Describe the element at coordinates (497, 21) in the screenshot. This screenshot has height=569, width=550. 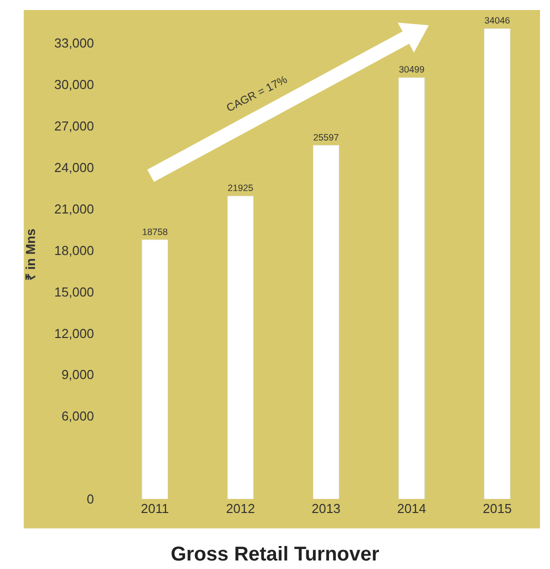
I see `data-label: 34046` at that location.